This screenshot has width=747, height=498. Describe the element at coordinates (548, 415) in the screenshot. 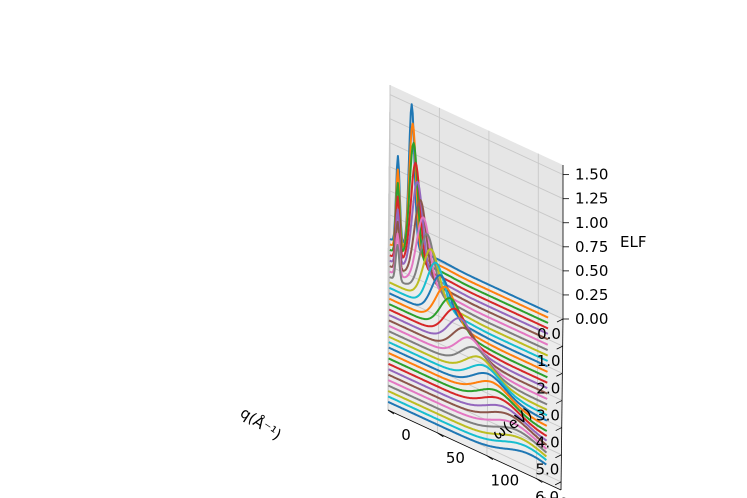

I see `q-tick-label: 3.0` at that location.